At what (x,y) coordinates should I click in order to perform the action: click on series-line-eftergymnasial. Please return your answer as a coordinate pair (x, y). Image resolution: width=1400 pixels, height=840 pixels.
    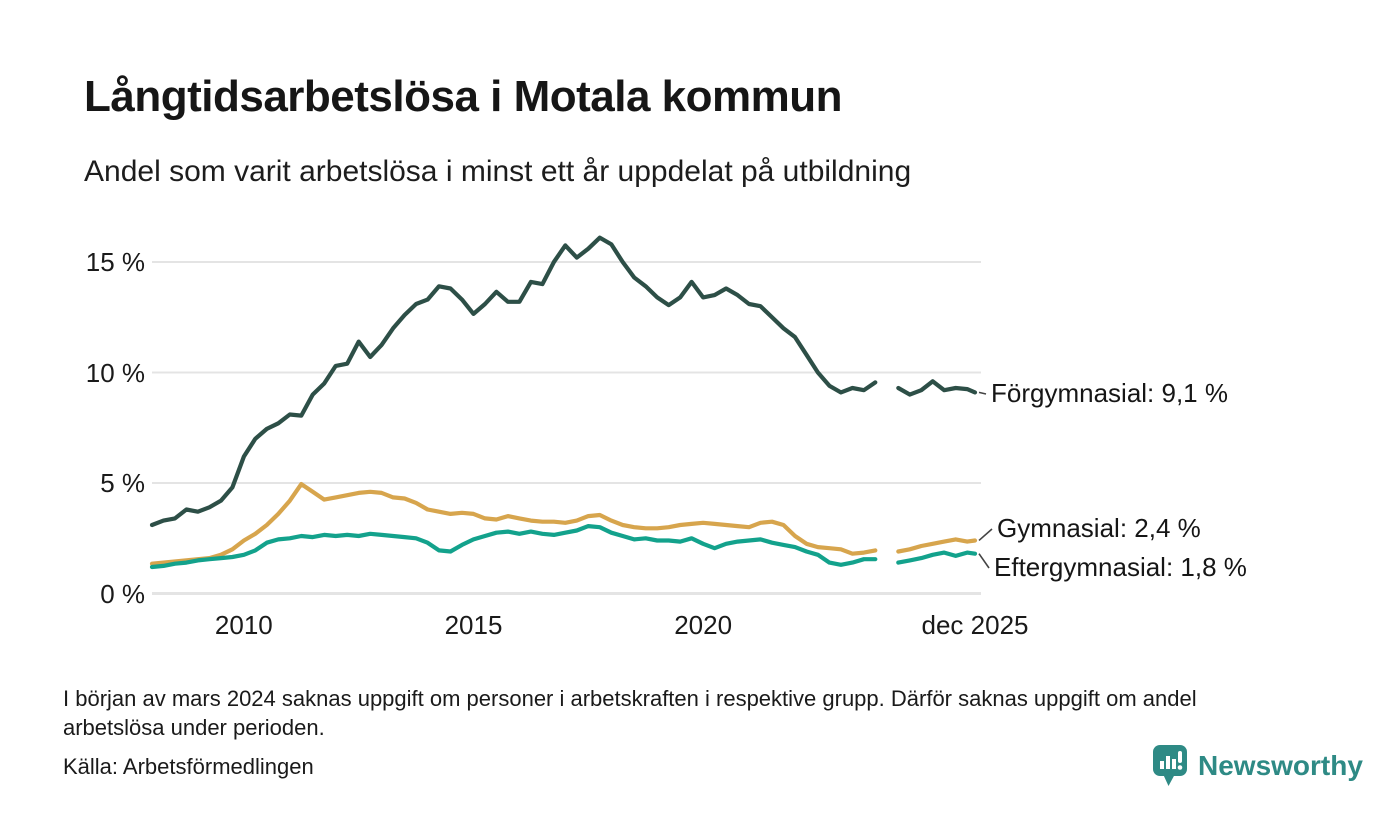
    Looking at the image, I should click on (563, 547).